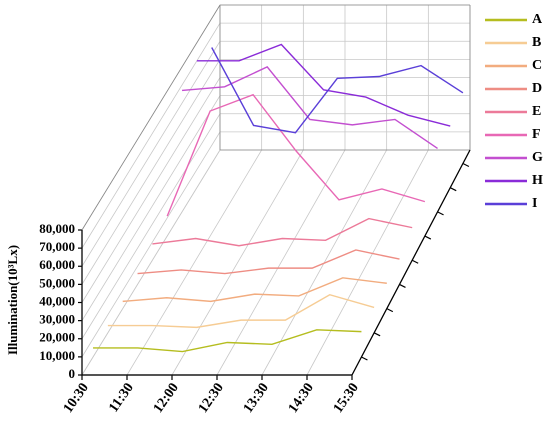 The image size is (550, 440). What do you see at coordinates (57, 282) in the screenshot?
I see `y-tick-label: 50,000` at bounding box center [57, 282].